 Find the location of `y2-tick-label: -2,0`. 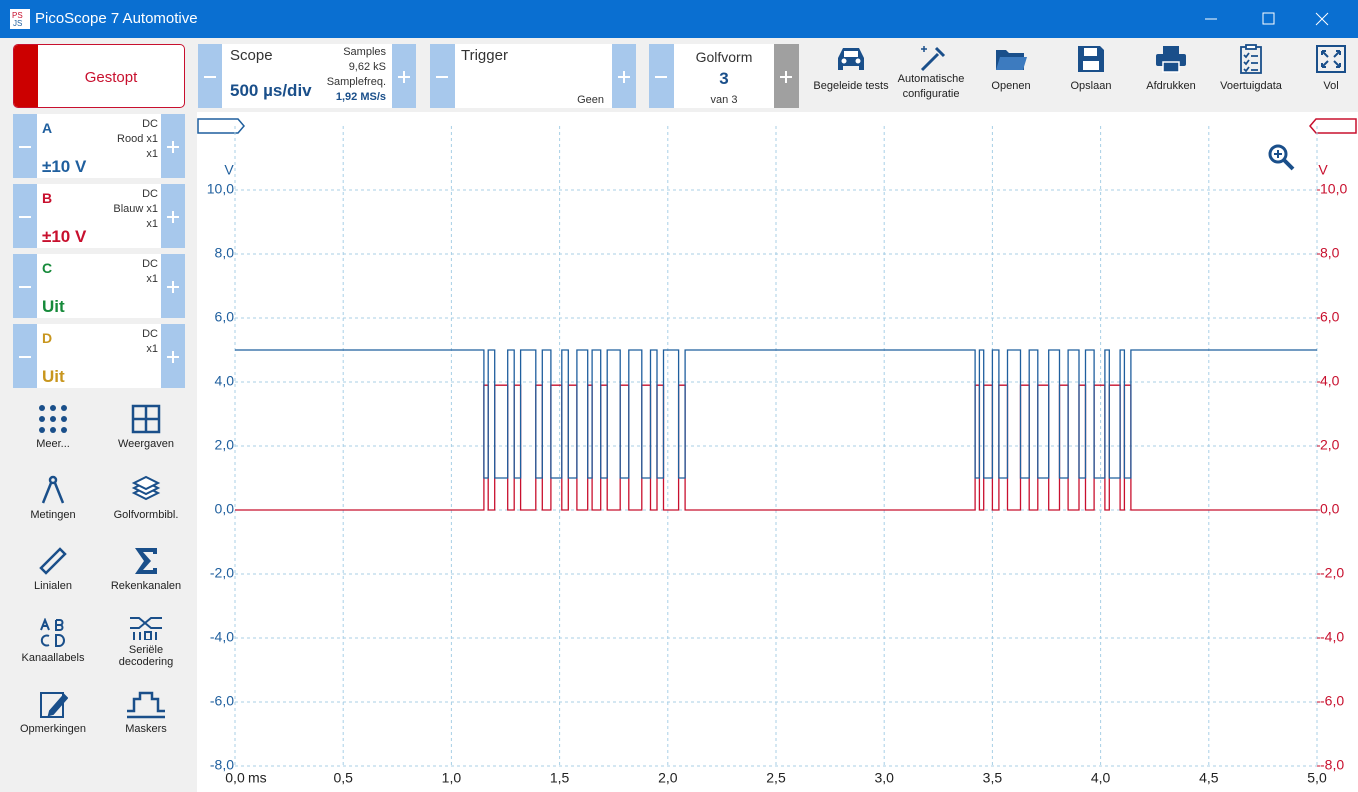

y2-tick-label: -2,0 is located at coordinates (1332, 573).